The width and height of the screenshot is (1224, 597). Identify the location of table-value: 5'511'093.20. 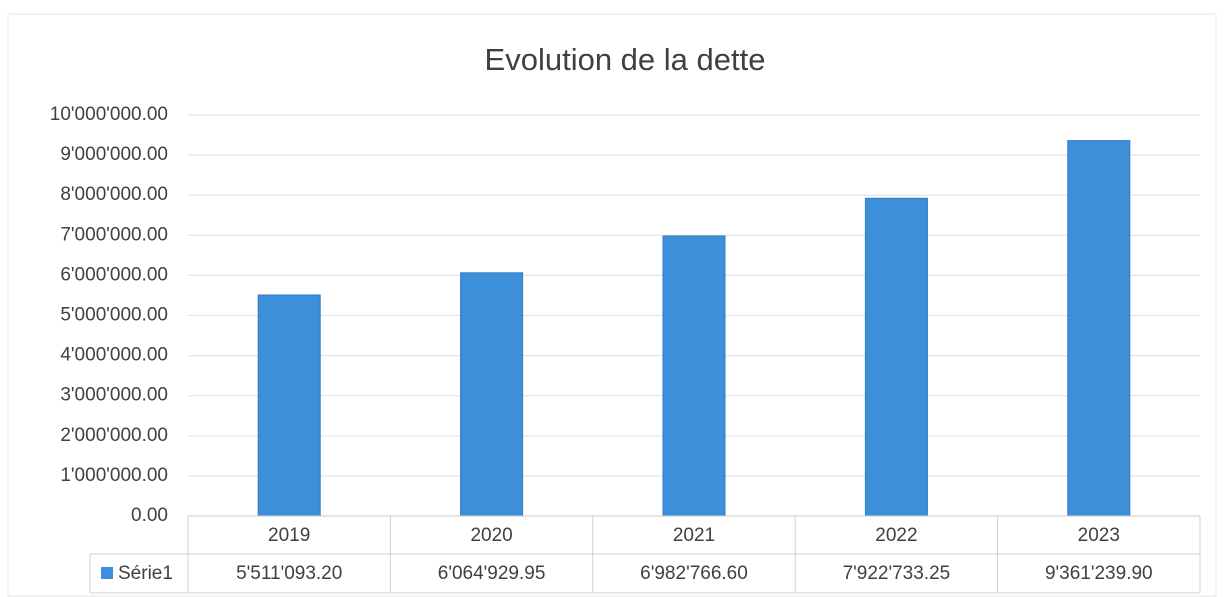
(289, 573).